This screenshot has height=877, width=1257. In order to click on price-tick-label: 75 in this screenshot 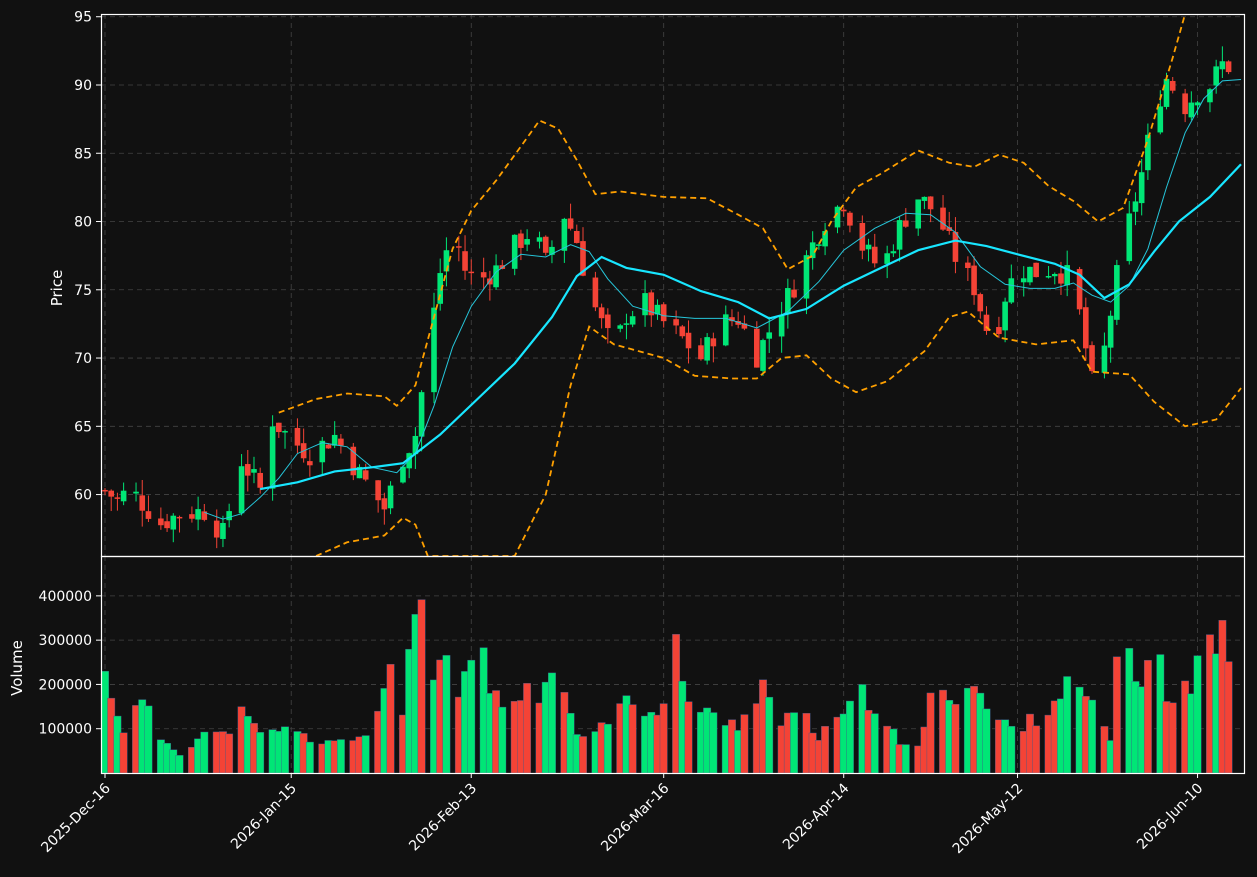, I will do `click(83, 291)`.